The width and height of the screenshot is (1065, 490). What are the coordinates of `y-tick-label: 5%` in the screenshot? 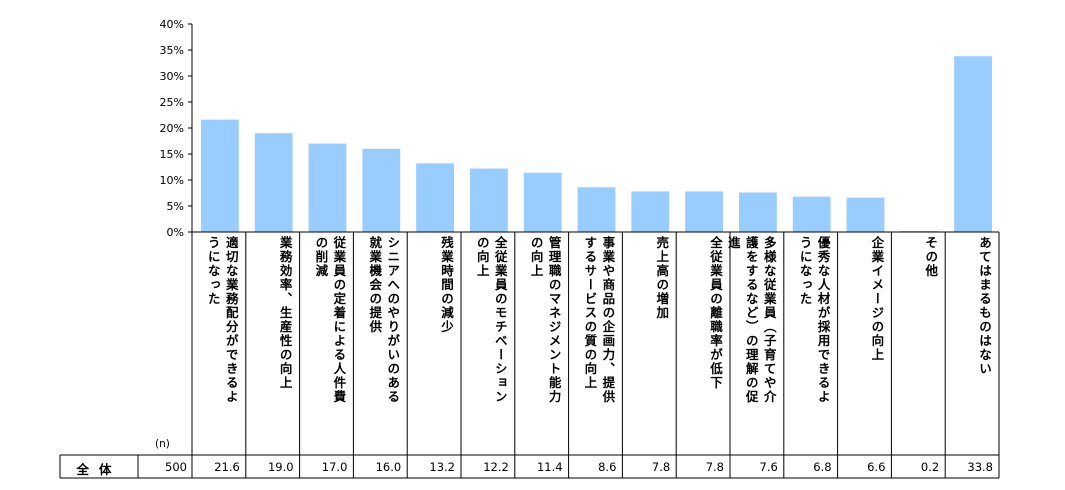 It's located at (175, 206).